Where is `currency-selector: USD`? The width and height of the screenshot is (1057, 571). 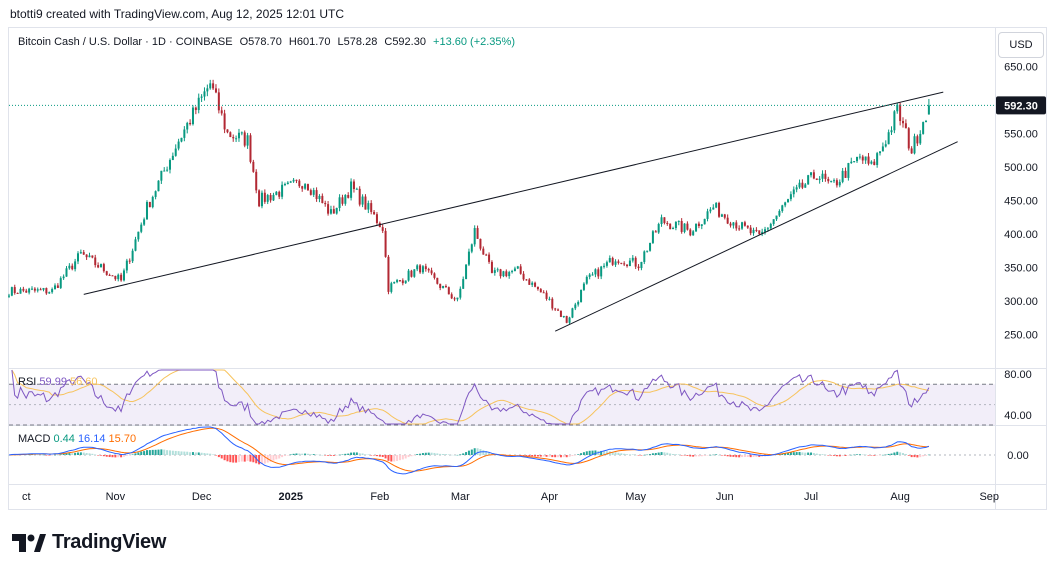
currency-selector: USD is located at coordinates (1021, 45).